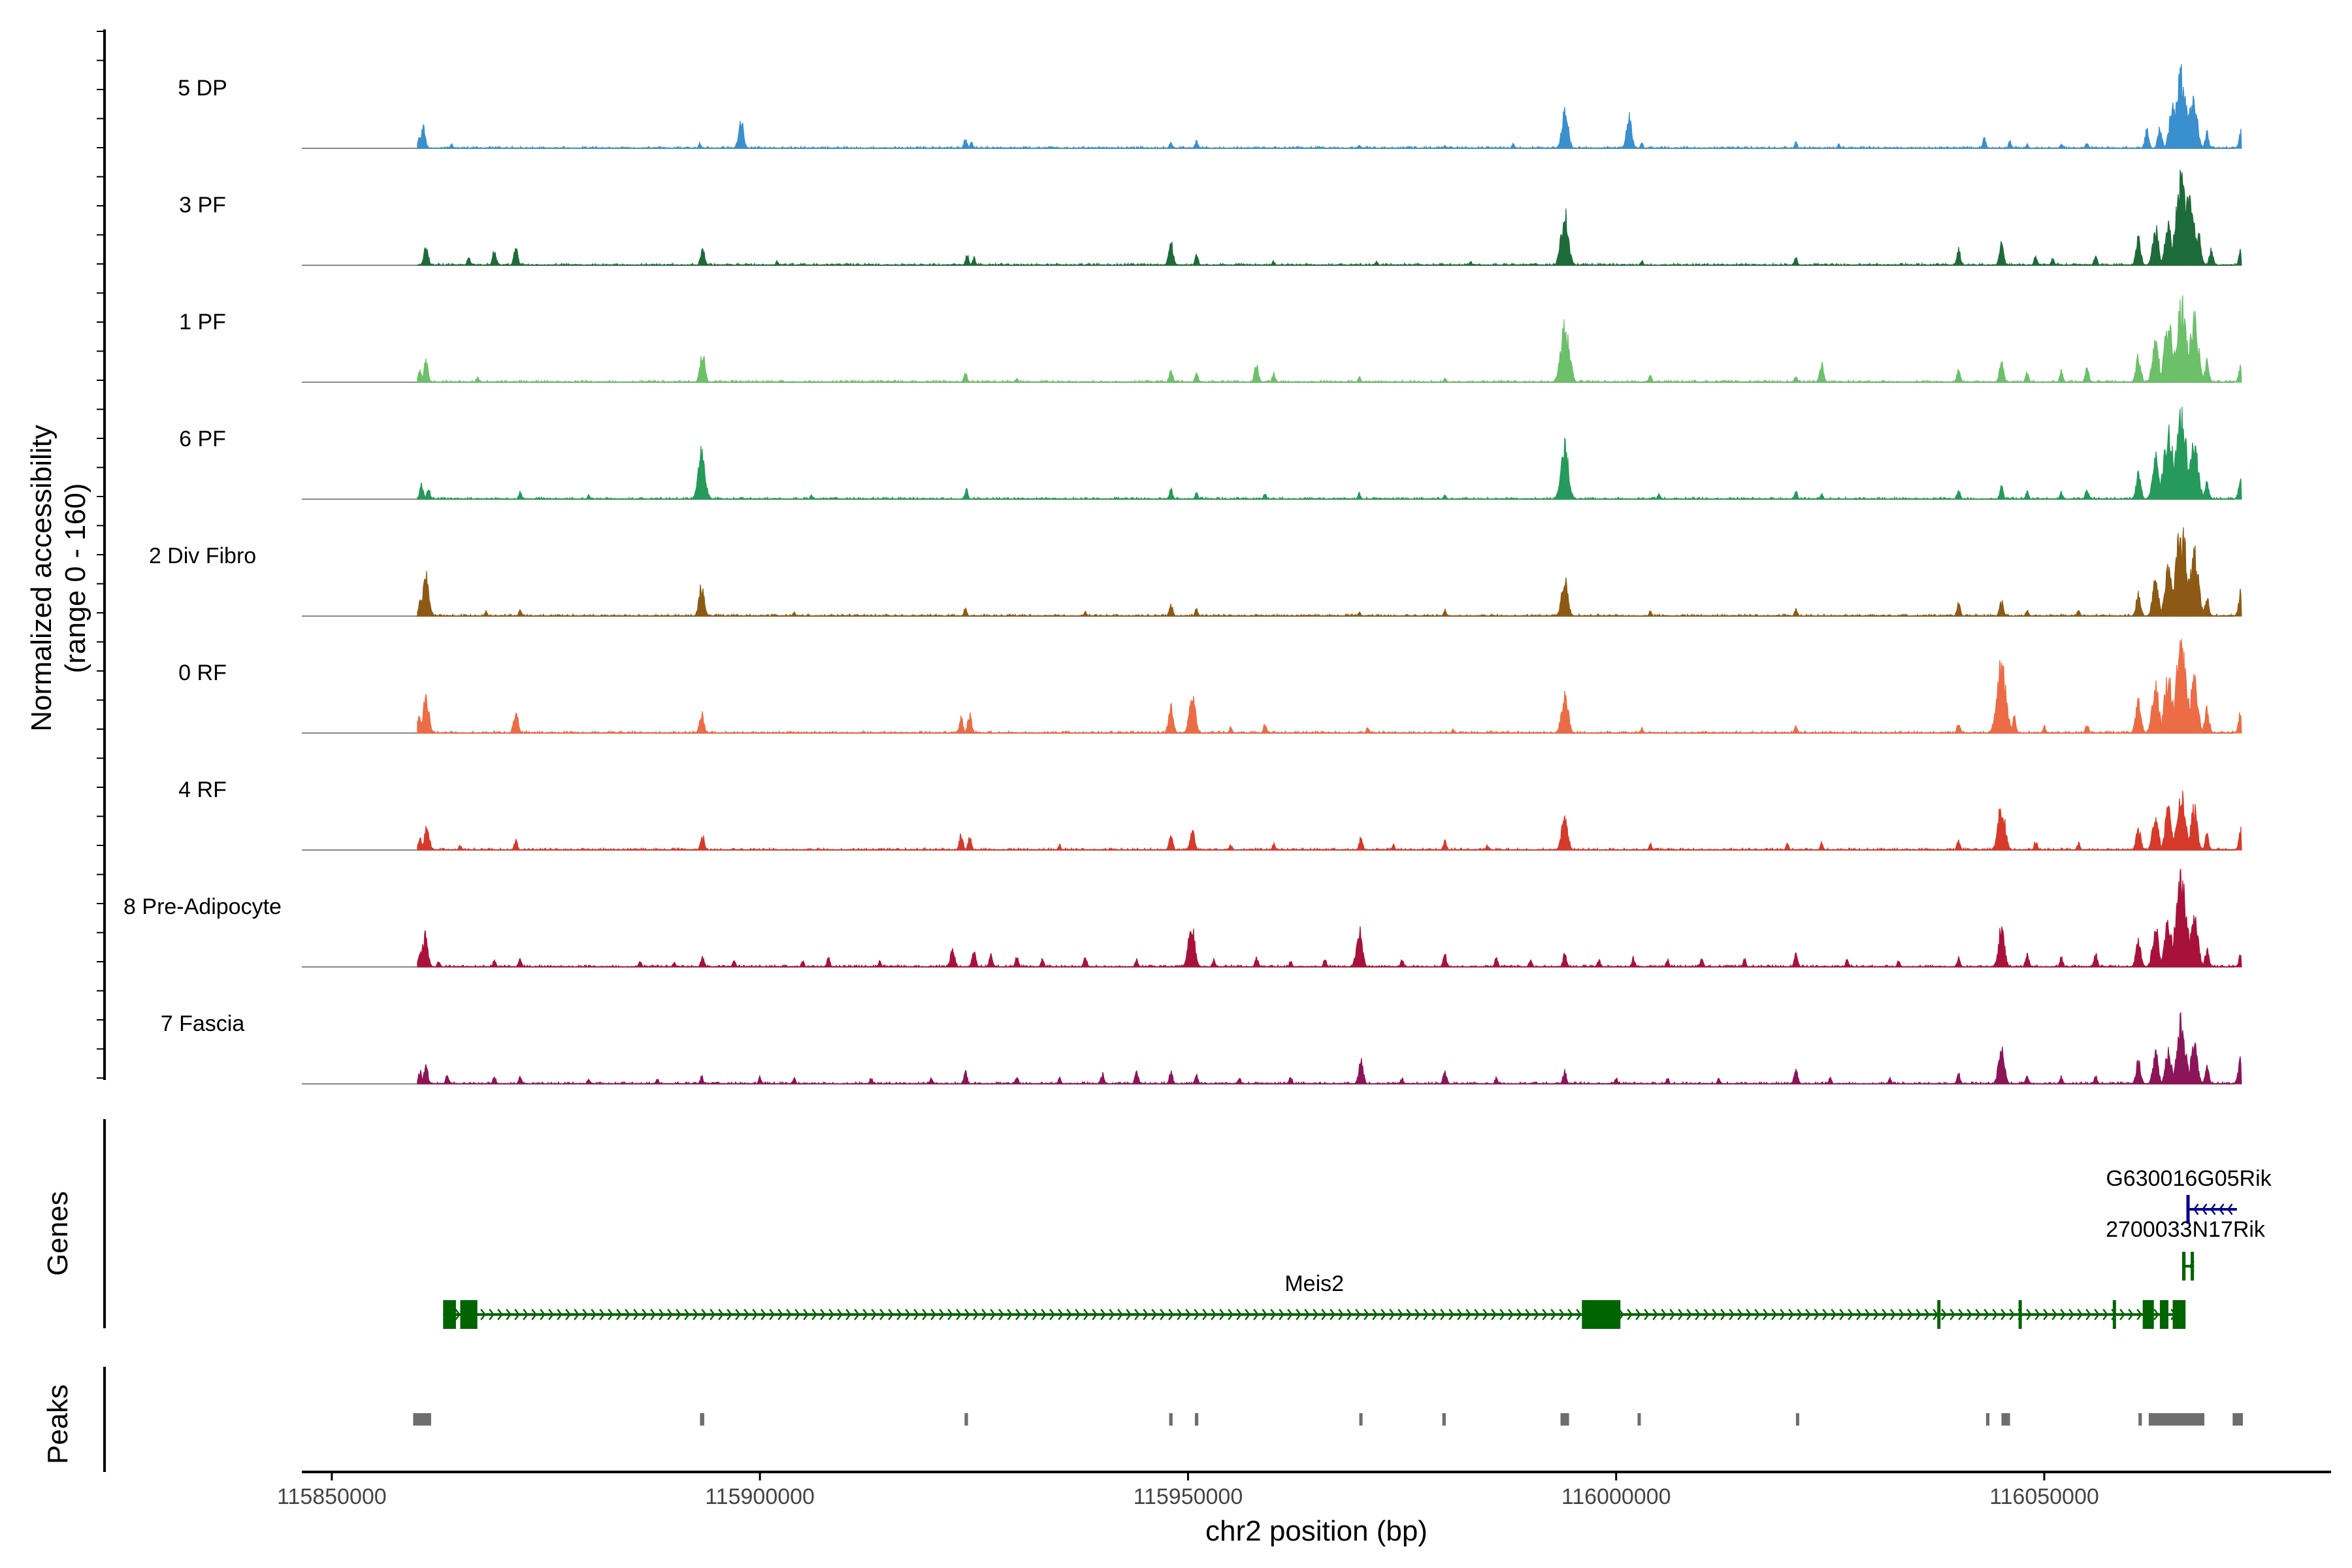 This screenshot has height=1568, width=2352. I want to click on gene-label: 2700033N17Rik, so click(2186, 1229).